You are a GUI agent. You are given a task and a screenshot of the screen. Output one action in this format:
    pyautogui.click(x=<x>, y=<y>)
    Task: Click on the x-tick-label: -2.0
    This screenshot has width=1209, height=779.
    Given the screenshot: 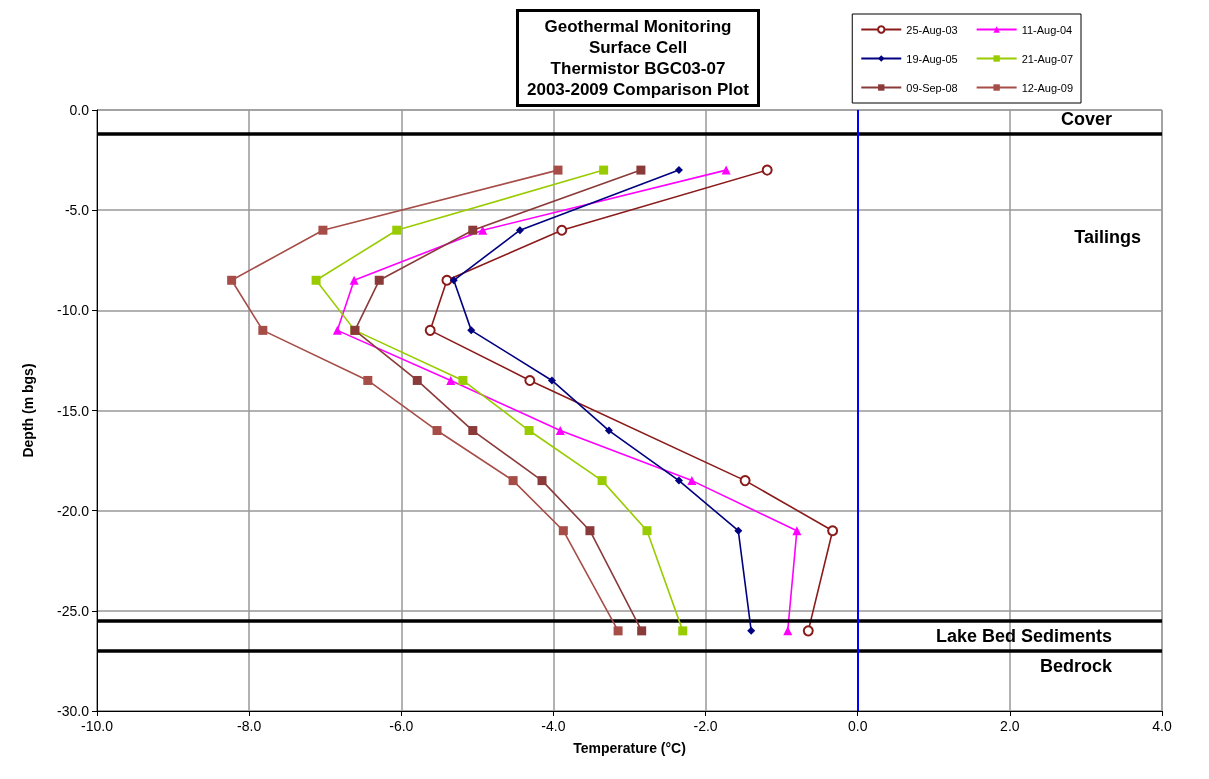 What is the action you would take?
    pyautogui.click(x=705, y=726)
    